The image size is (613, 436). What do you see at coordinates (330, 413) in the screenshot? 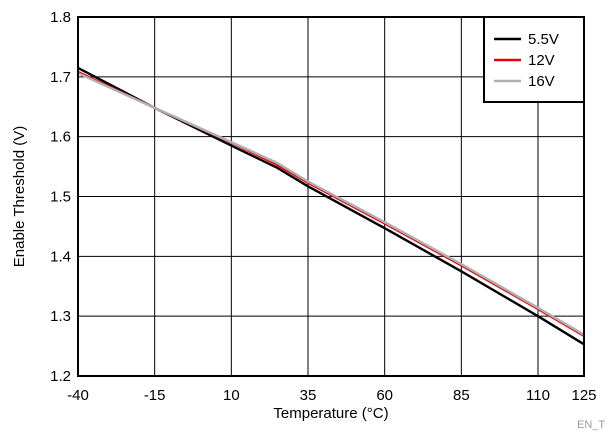
I see `x-axis-title: Temperature (°C)` at bounding box center [330, 413].